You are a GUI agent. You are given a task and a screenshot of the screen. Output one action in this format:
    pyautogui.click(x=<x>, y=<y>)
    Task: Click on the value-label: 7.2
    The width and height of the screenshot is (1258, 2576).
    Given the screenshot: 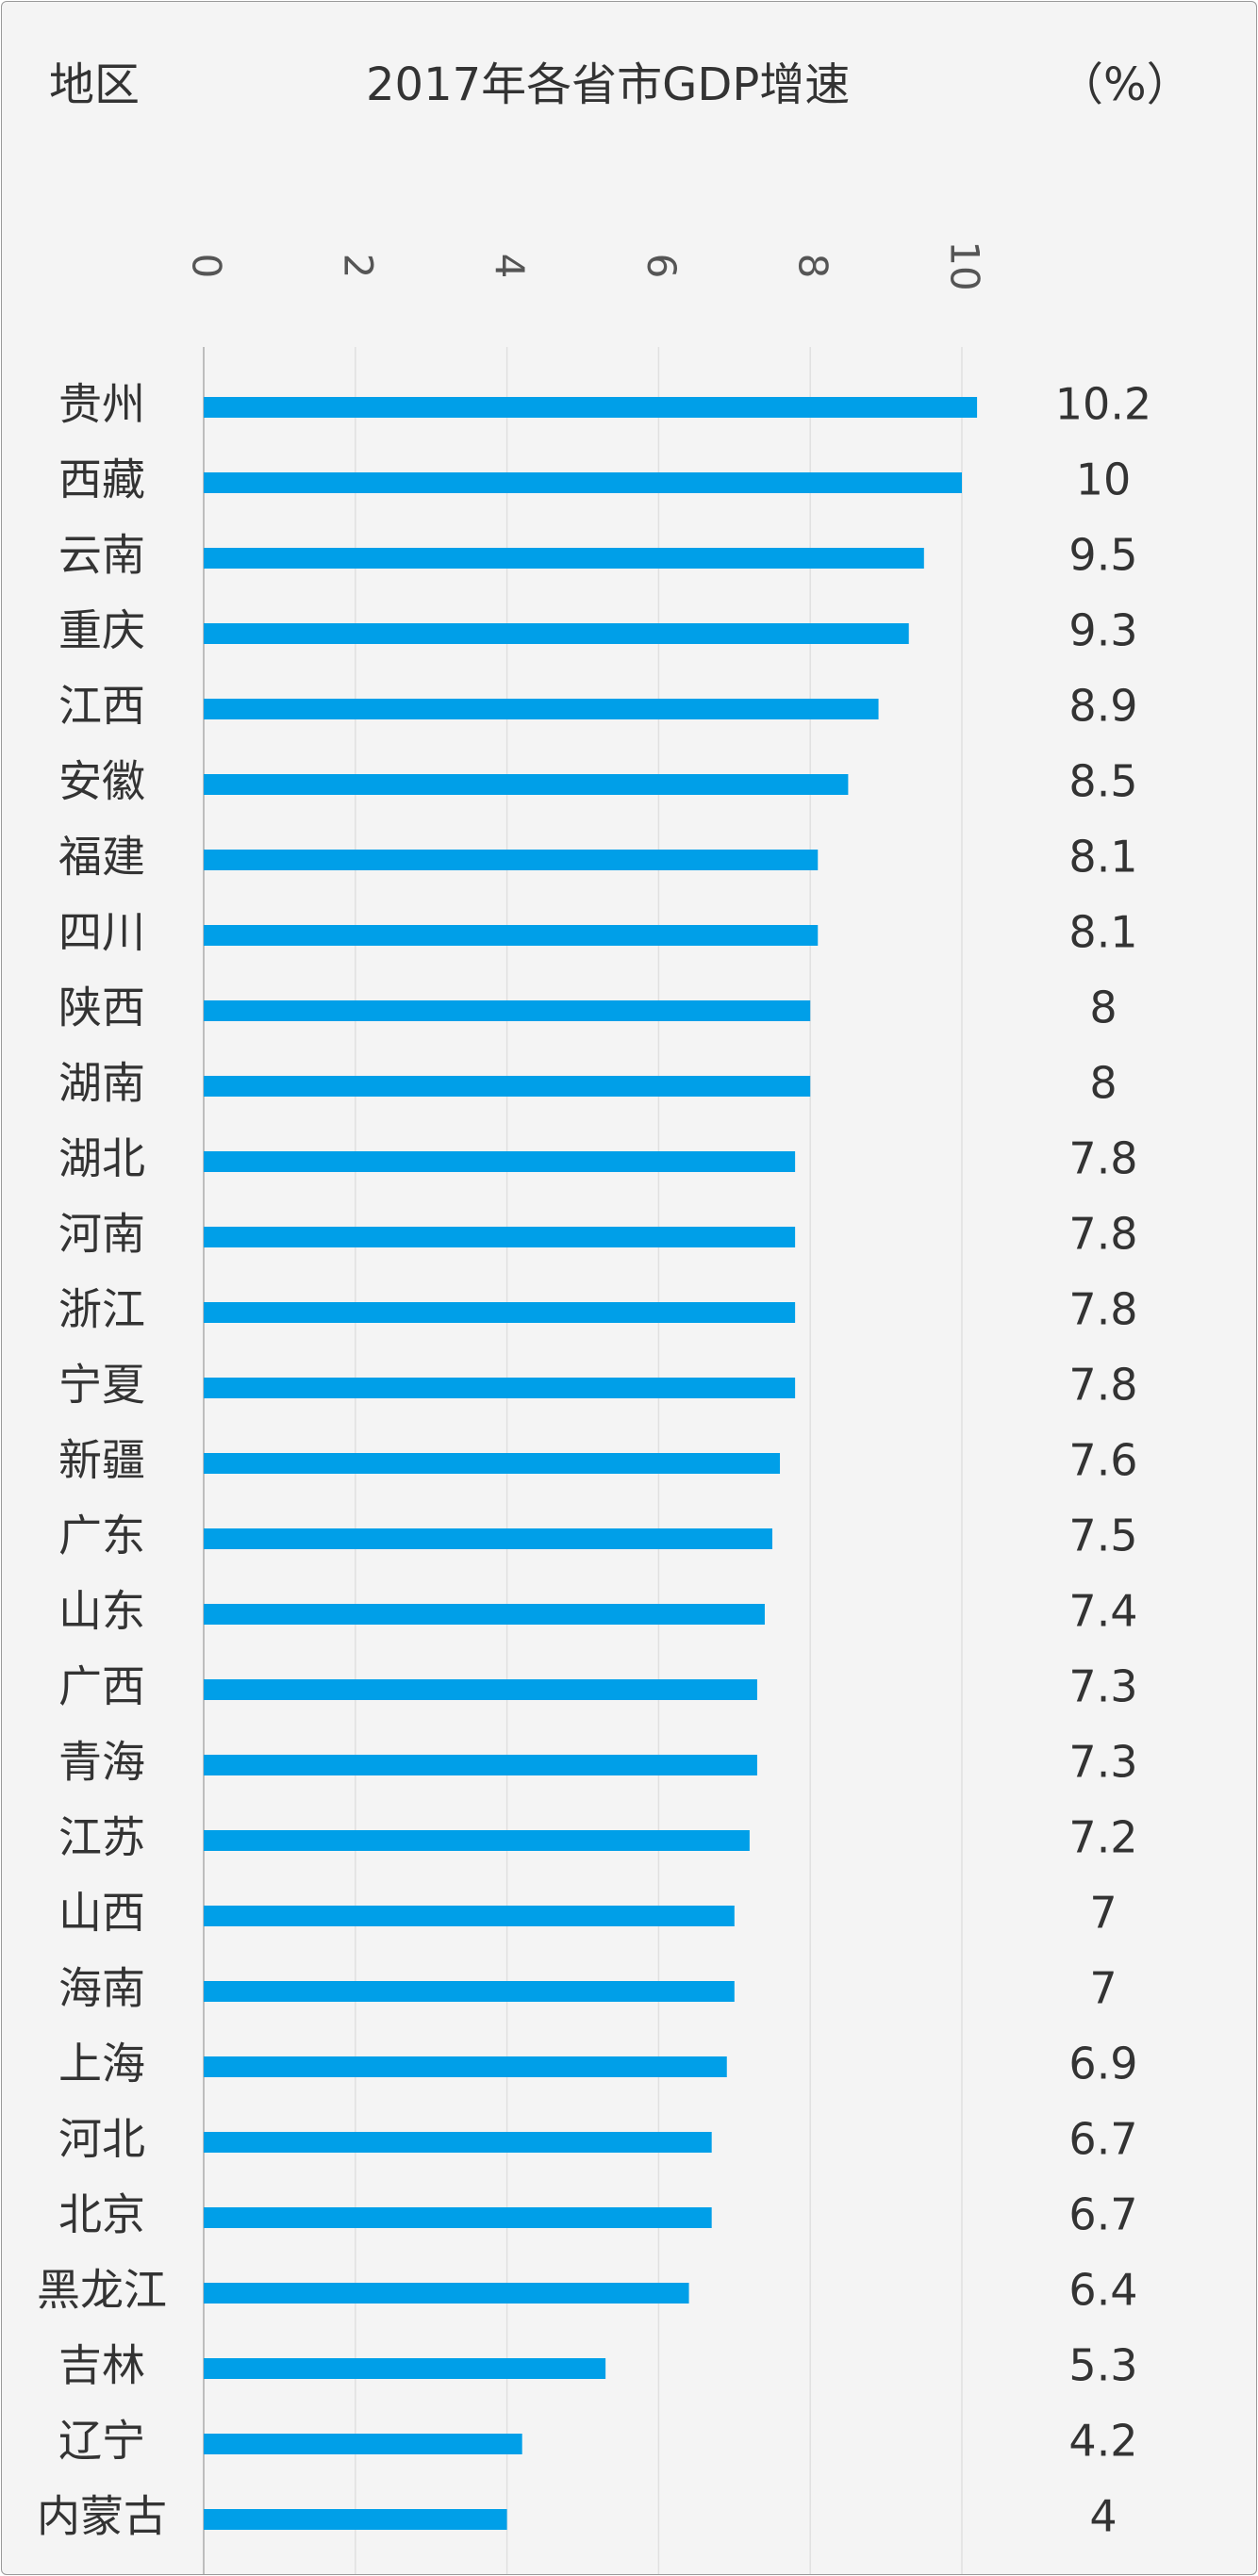 What is the action you would take?
    pyautogui.click(x=1102, y=1837)
    